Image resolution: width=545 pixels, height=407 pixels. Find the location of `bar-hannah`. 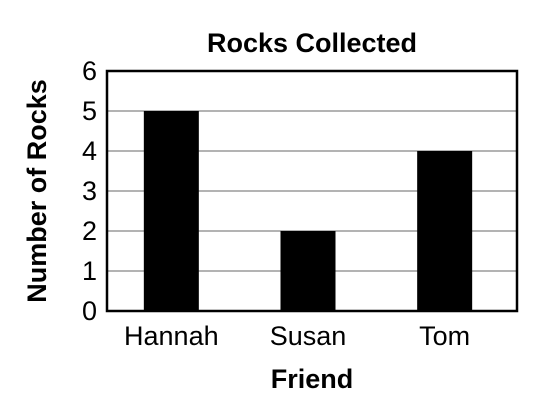

bar-hannah is located at coordinates (171, 211).